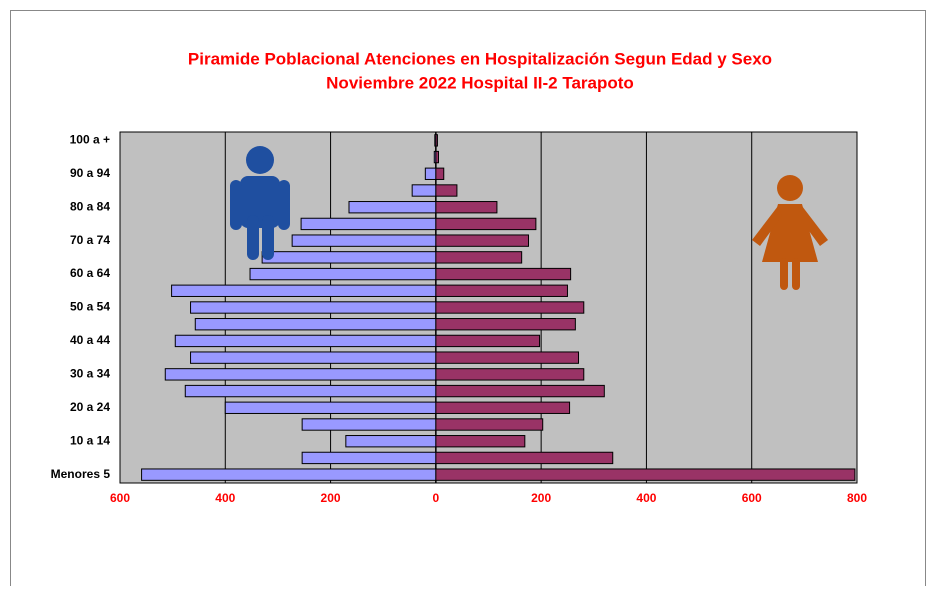 The height and width of the screenshot is (591, 931). What do you see at coordinates (857, 498) in the screenshot?
I see `x-tick-label: 800` at bounding box center [857, 498].